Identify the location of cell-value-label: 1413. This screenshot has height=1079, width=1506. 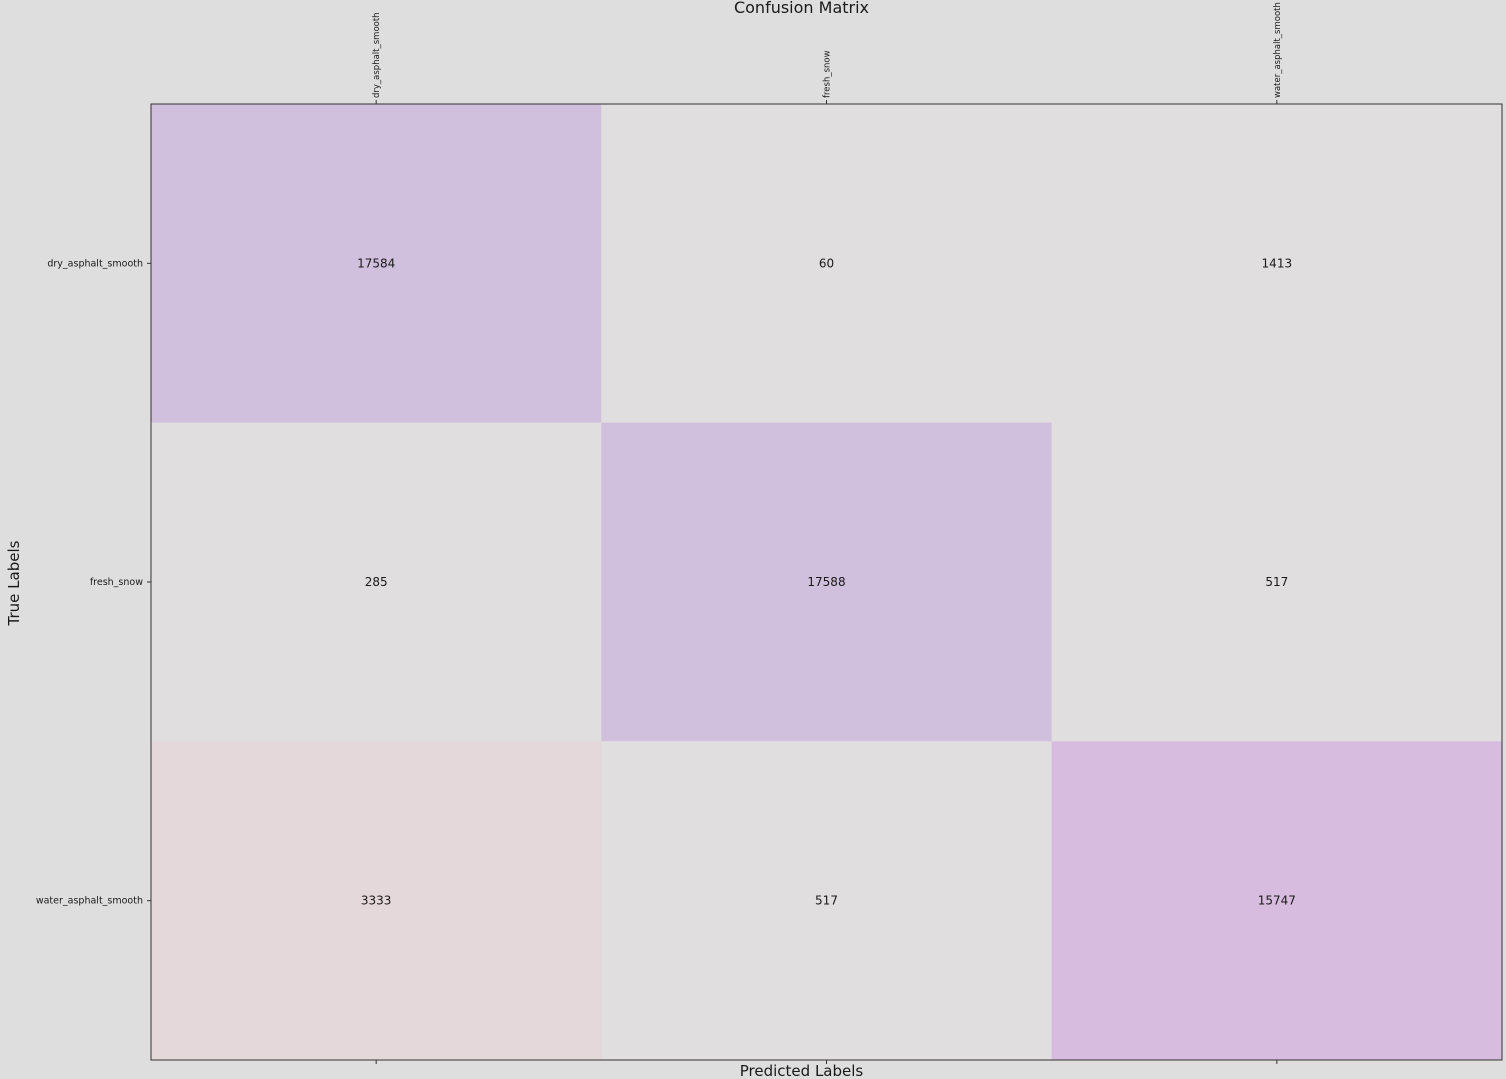
(1277, 263).